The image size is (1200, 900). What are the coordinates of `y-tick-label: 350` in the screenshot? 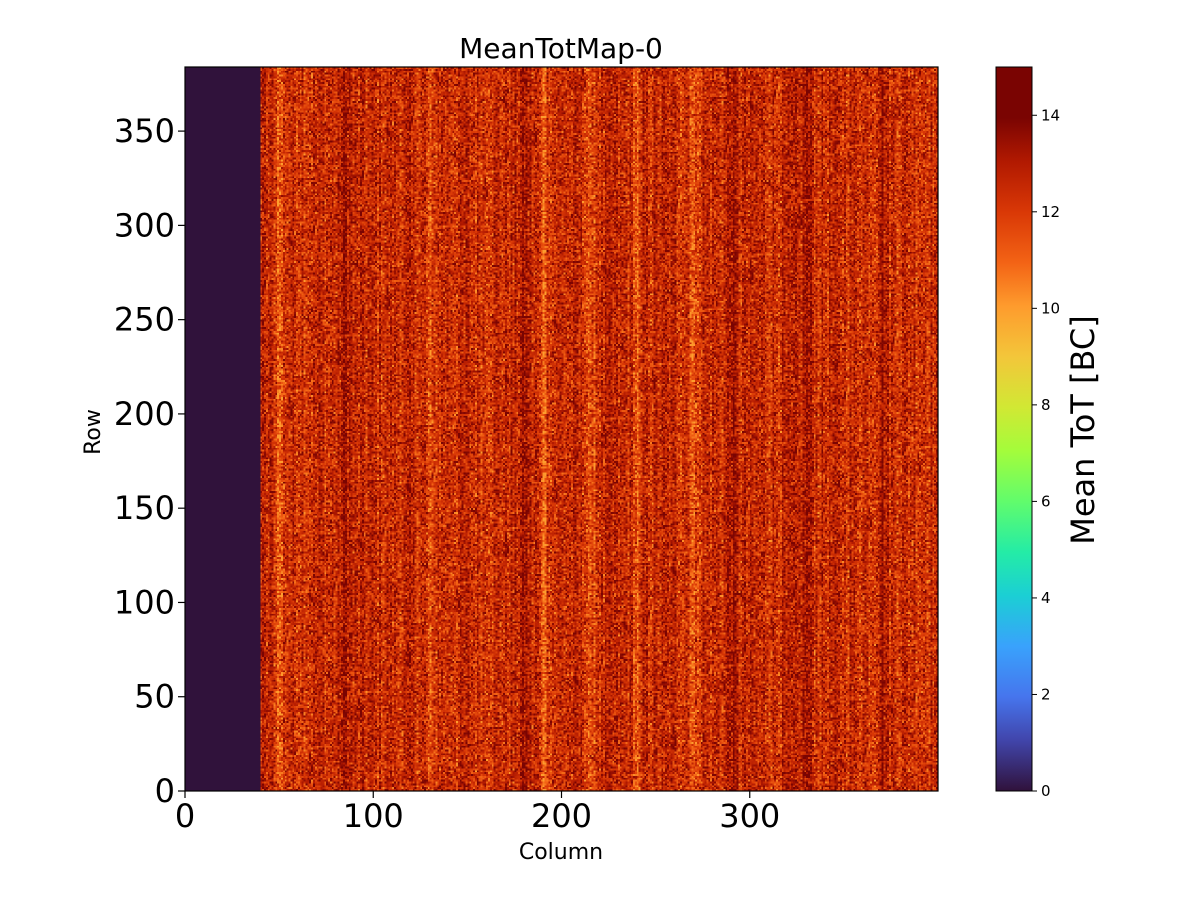 It's located at (144, 131).